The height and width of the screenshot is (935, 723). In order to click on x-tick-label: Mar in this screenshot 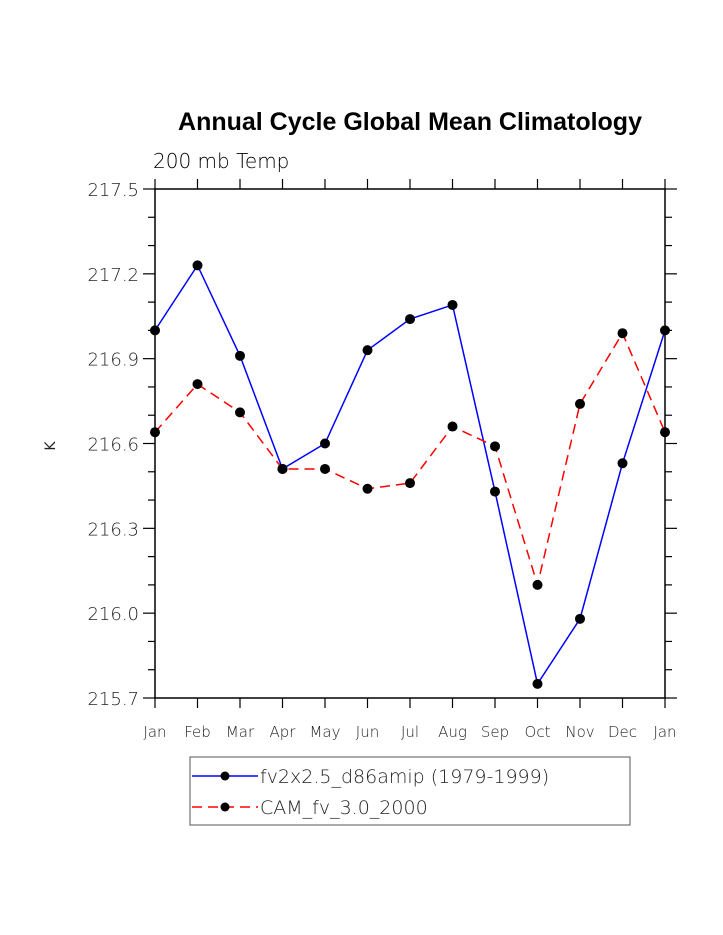, I will do `click(240, 732)`.